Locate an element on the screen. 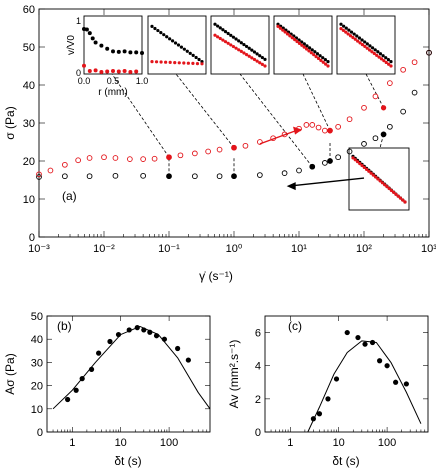 Image resolution: width=436 pixels, height=471 pixels. inset-connector is located at coordinates (276, 120).